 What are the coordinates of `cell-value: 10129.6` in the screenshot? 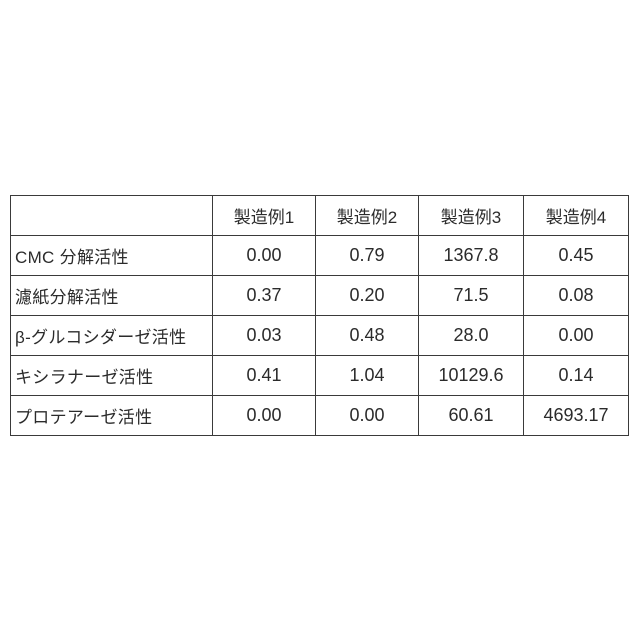 It's located at (471, 375).